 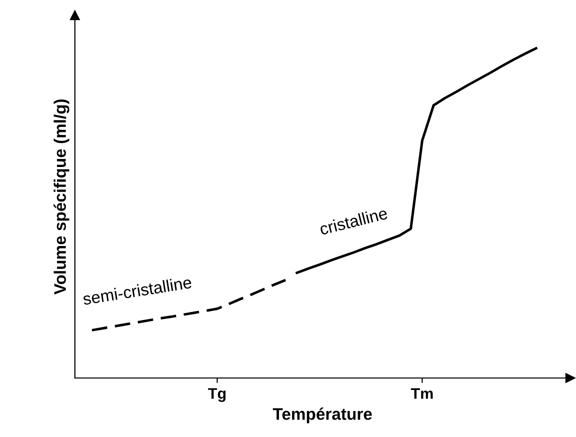 What do you see at coordinates (217, 395) in the screenshot?
I see `x-tick-label: Tg` at bounding box center [217, 395].